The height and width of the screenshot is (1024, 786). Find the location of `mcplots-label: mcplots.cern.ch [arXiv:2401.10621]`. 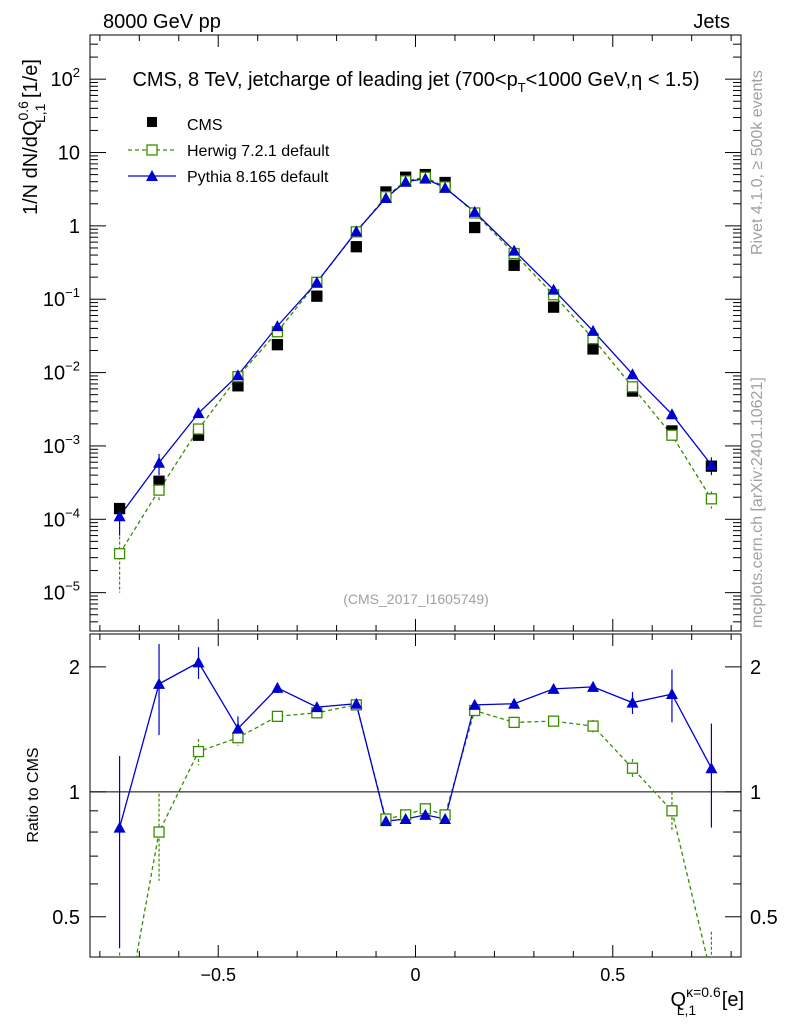

mcplots-label: mcplots.cern.ch [arXiv:2401.10621] is located at coordinates (757, 502).